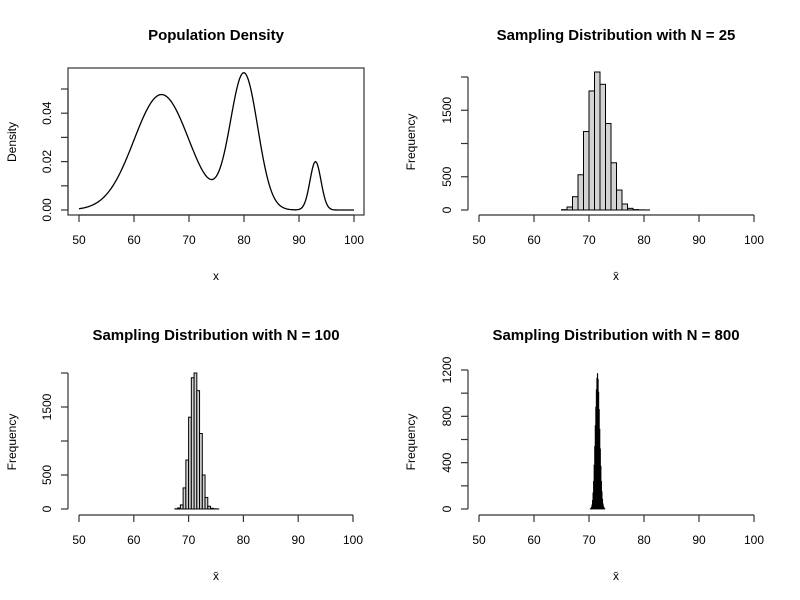 The image size is (800, 600). What do you see at coordinates (215, 335) in the screenshot?
I see `chart-title: Sampling Distribution with N = 100` at bounding box center [215, 335].